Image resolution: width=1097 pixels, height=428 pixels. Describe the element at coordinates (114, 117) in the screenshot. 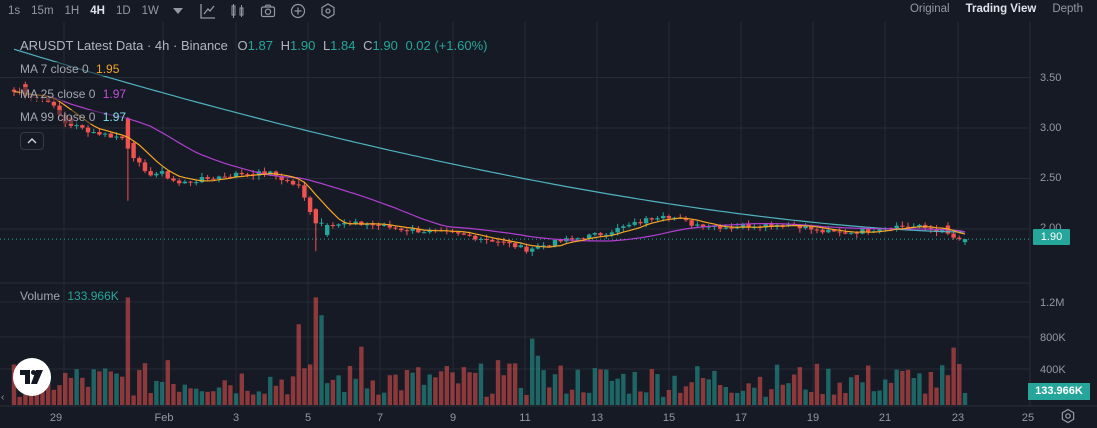

I see `ma99-value: 1.97` at that location.